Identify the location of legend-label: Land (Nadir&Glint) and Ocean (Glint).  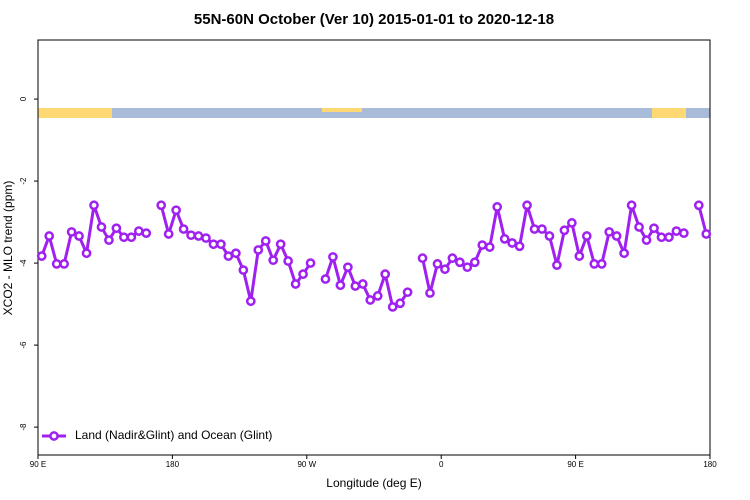
(173, 435).